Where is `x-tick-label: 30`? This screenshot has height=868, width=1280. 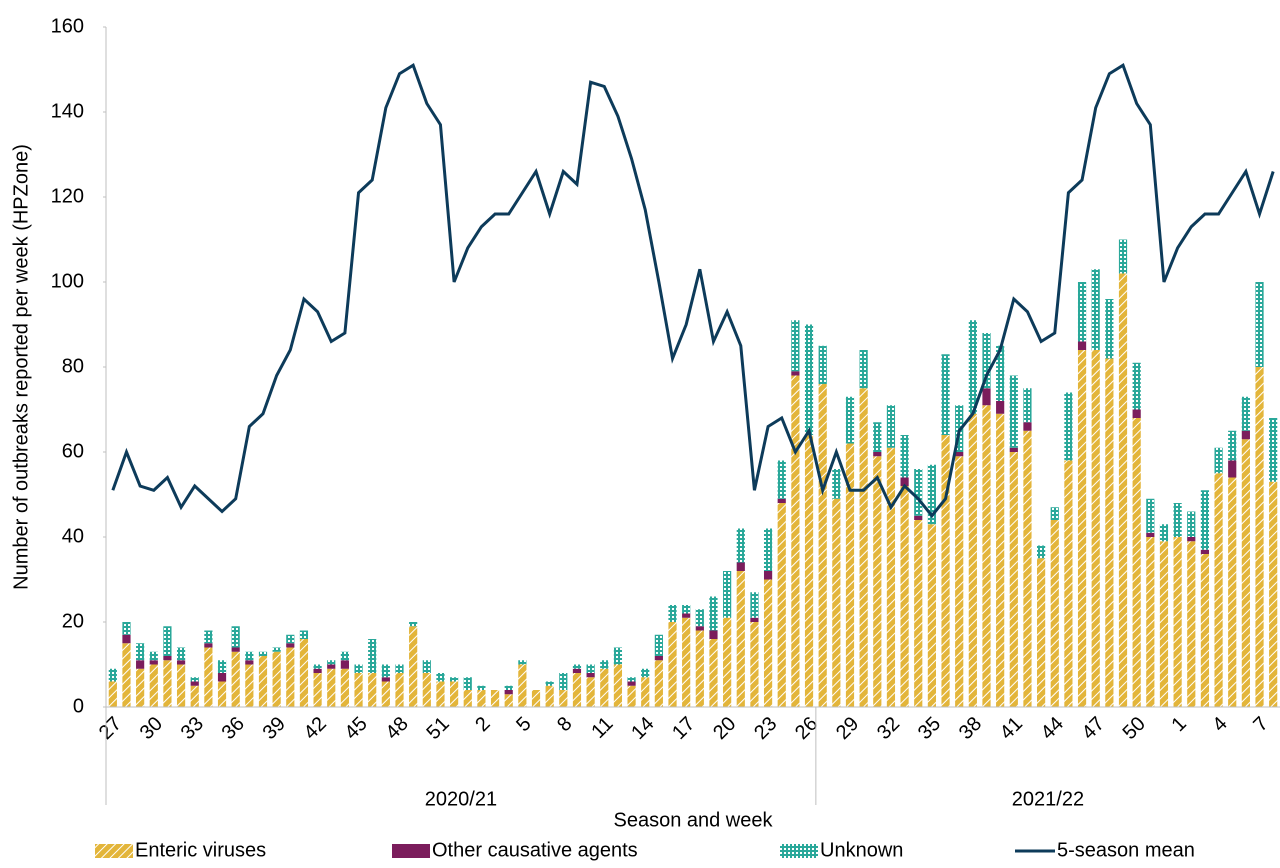 x-tick-label: 30 is located at coordinates (151, 728).